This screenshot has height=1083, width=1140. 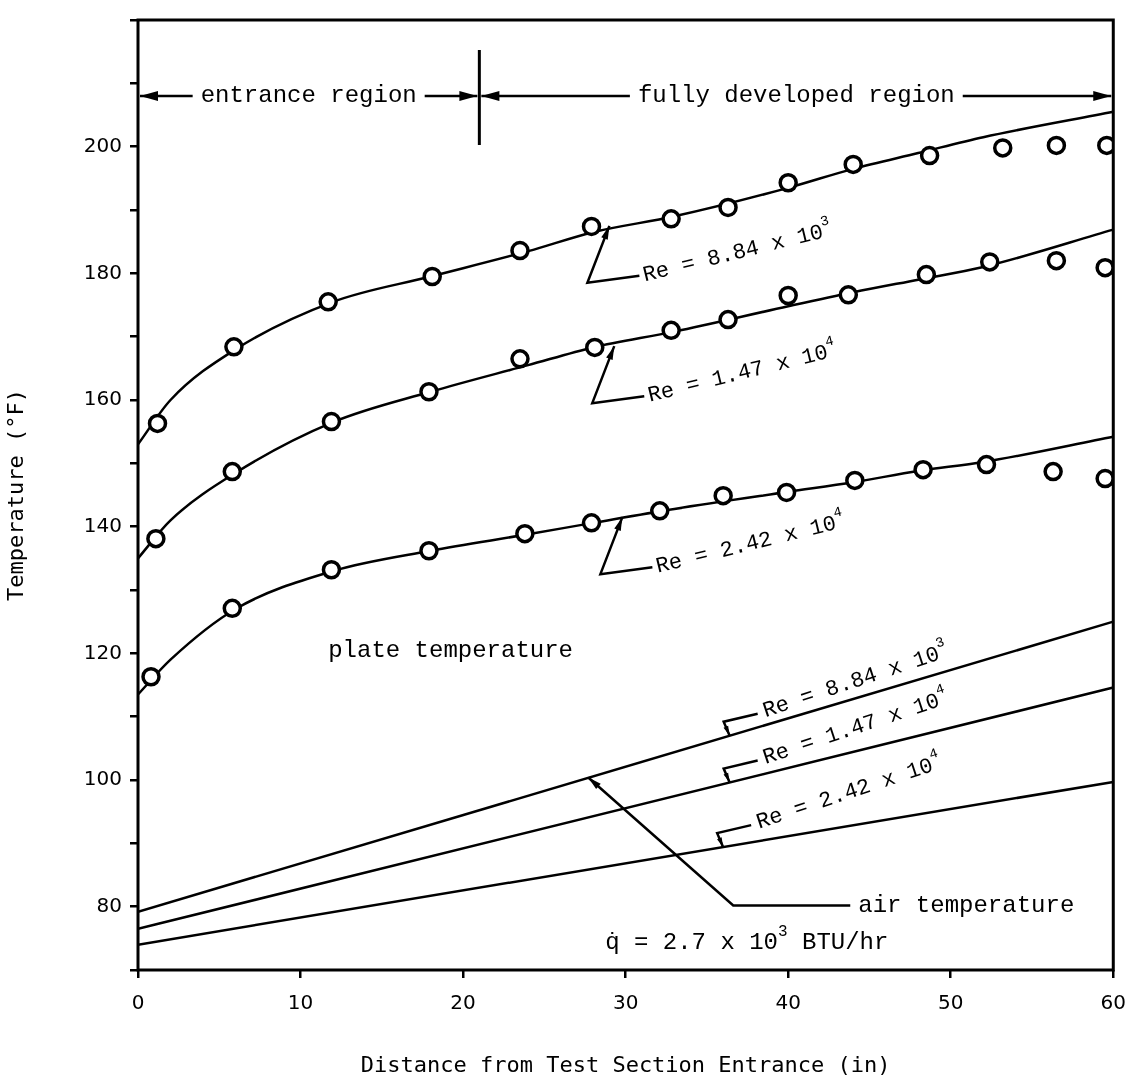 I want to click on x-axis-title: Distance from Test Section Entrance (in), so click(x=625, y=1064).